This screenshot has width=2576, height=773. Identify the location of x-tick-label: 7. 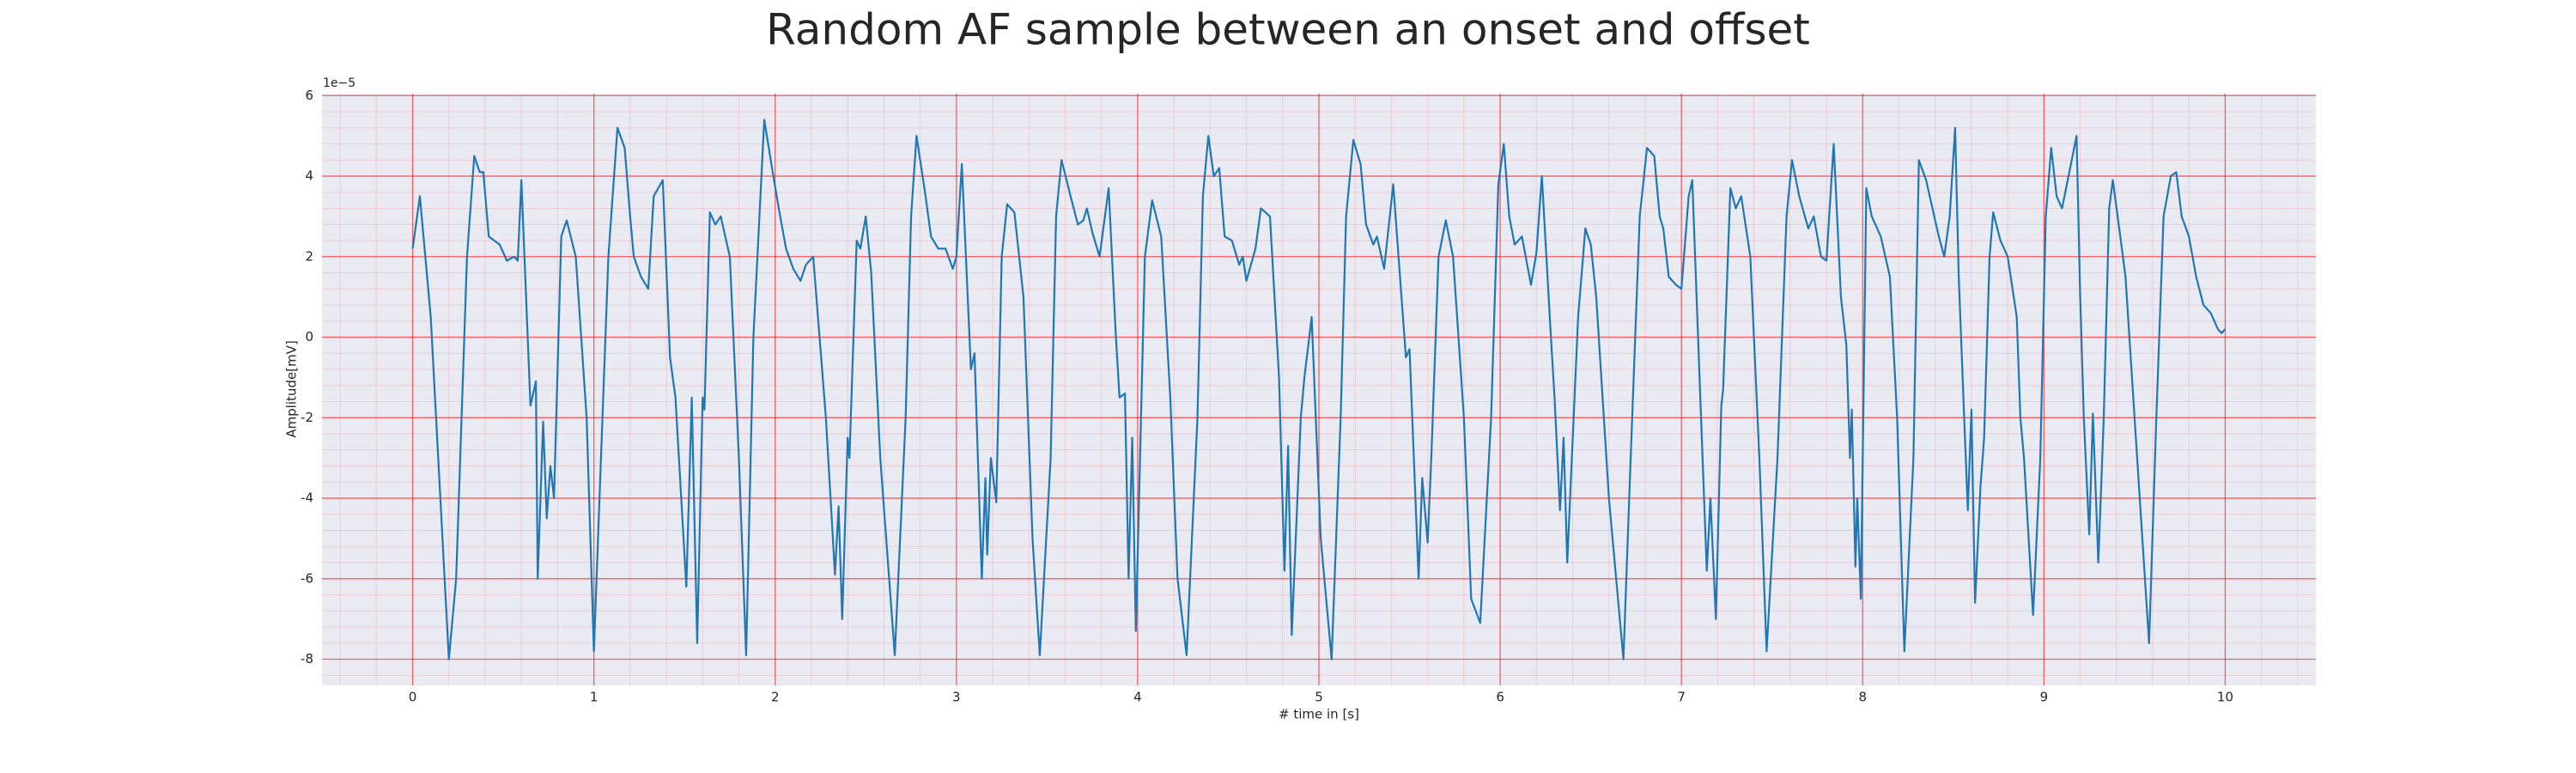
(1682, 697).